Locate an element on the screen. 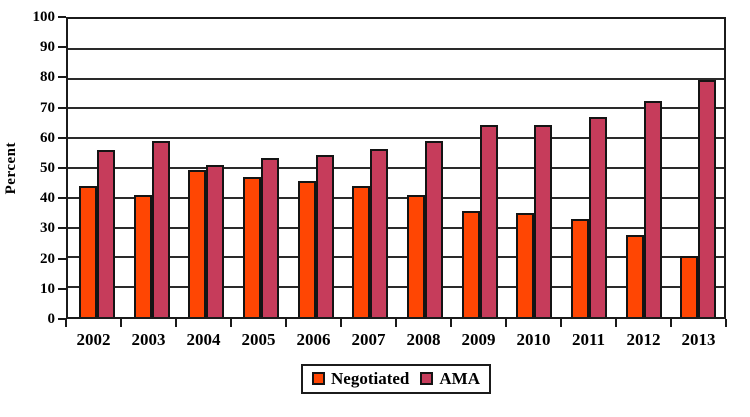  y-tick-label-20: 20 is located at coordinates (47, 258).